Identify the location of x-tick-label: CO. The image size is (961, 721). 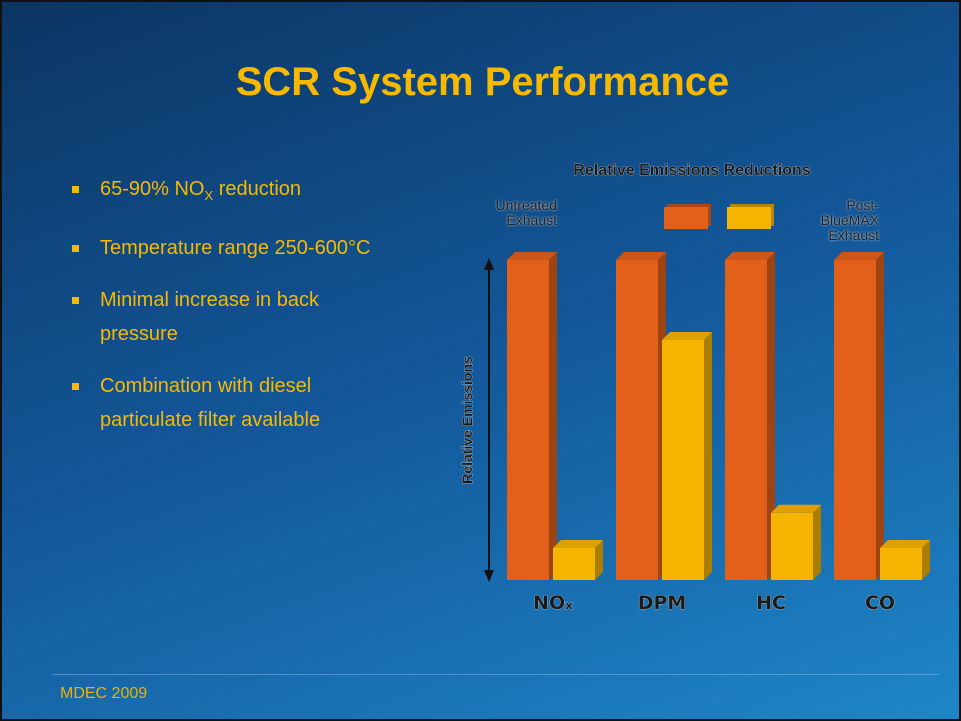
(880, 603).